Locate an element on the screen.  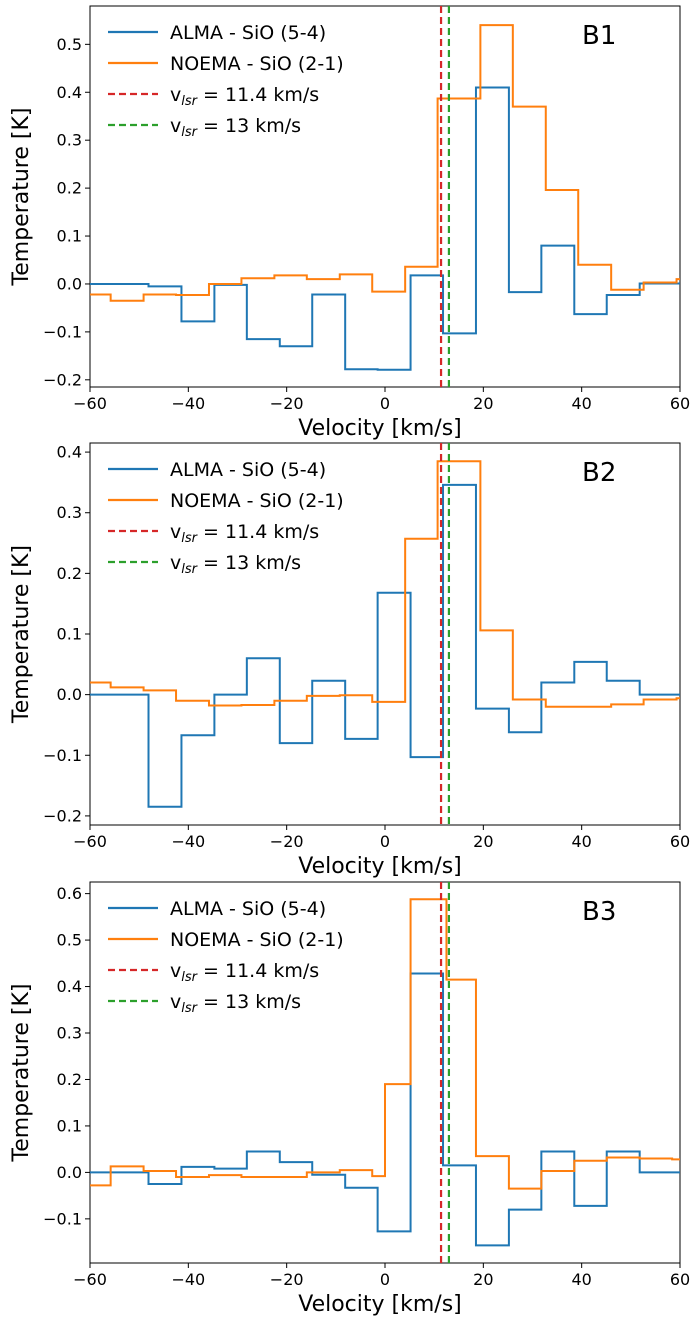
panel-label: B3 is located at coordinates (599, 912).